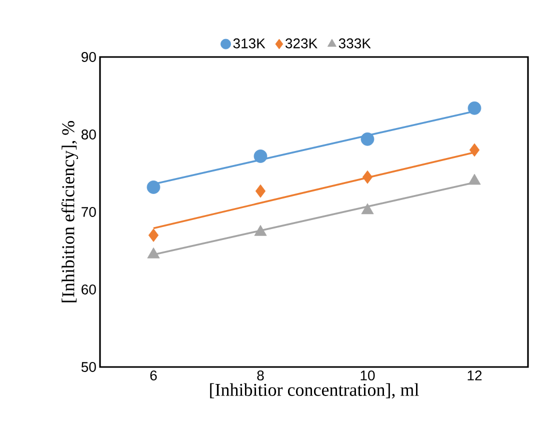 This screenshot has height=433, width=535. Describe the element at coordinates (301, 43) in the screenshot. I see `legend-label: 323K` at that location.